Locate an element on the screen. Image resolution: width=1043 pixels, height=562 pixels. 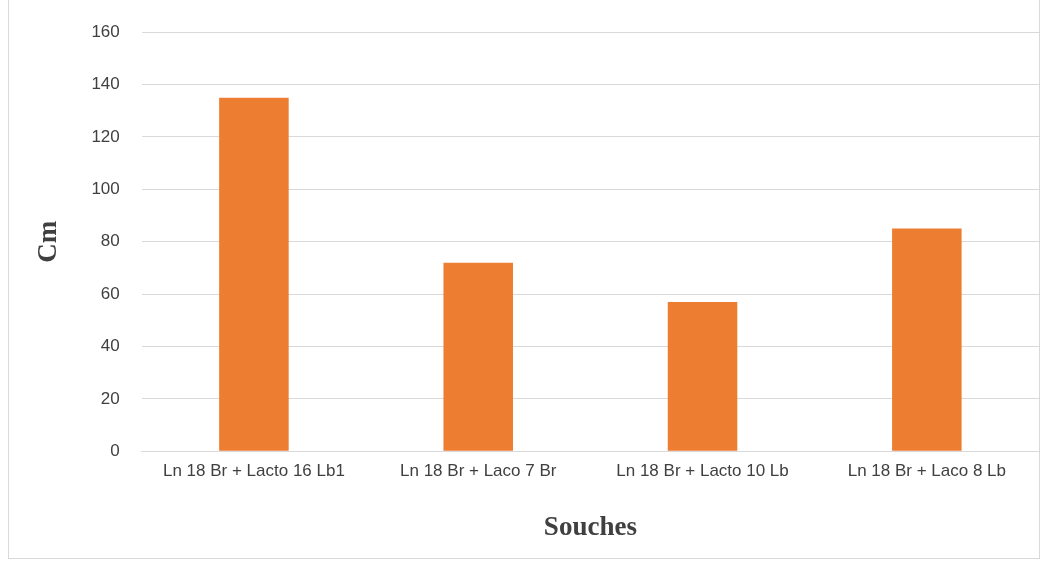
x-tick-label: Ln 18 Br + Lacto 10 Lb is located at coordinates (702, 471).